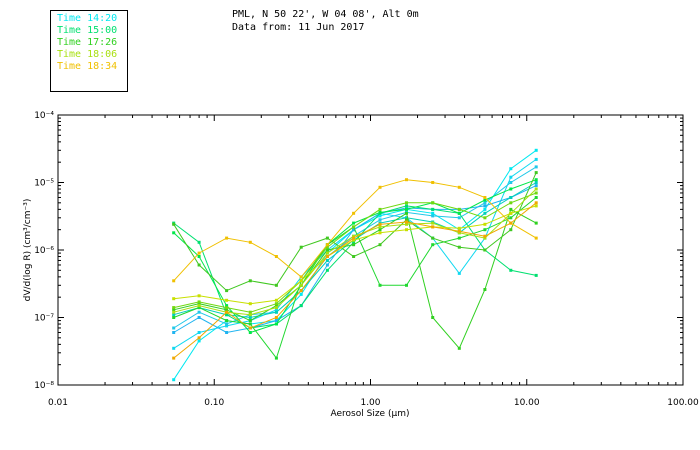 Image resolution: width=700 pixels, height=450 pixels. What do you see at coordinates (87, 66) in the screenshot?
I see `legend-entry: Time 18:34` at bounding box center [87, 66].